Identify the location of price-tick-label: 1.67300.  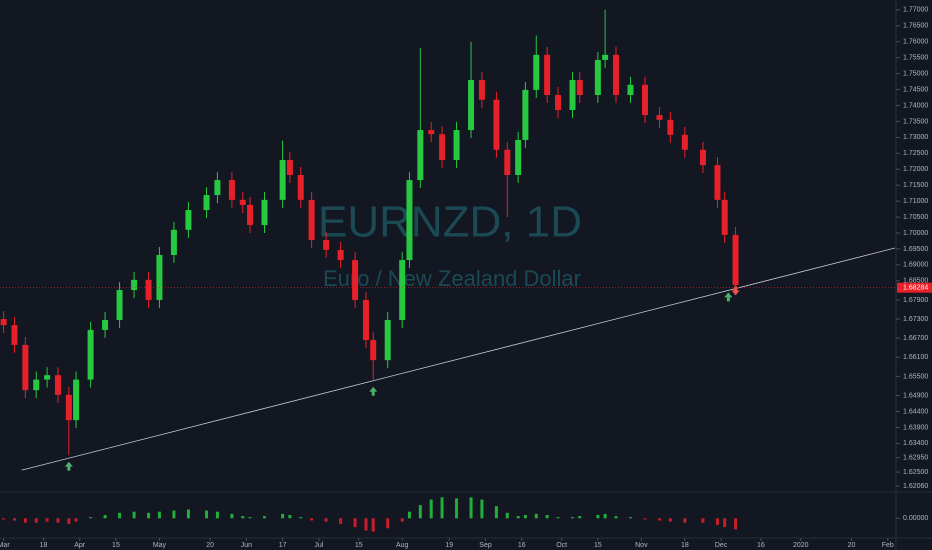
(915, 319).